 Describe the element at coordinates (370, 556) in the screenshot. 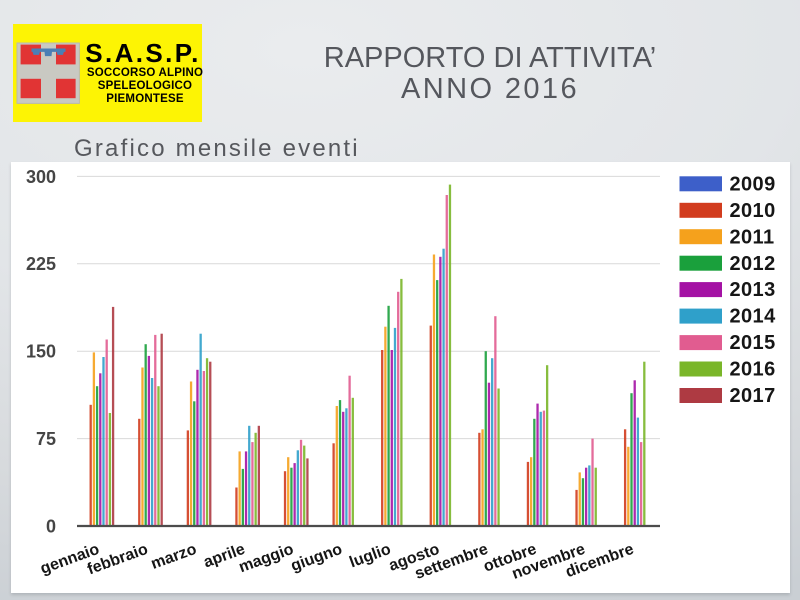

I see `svg-text: luglio` at that location.